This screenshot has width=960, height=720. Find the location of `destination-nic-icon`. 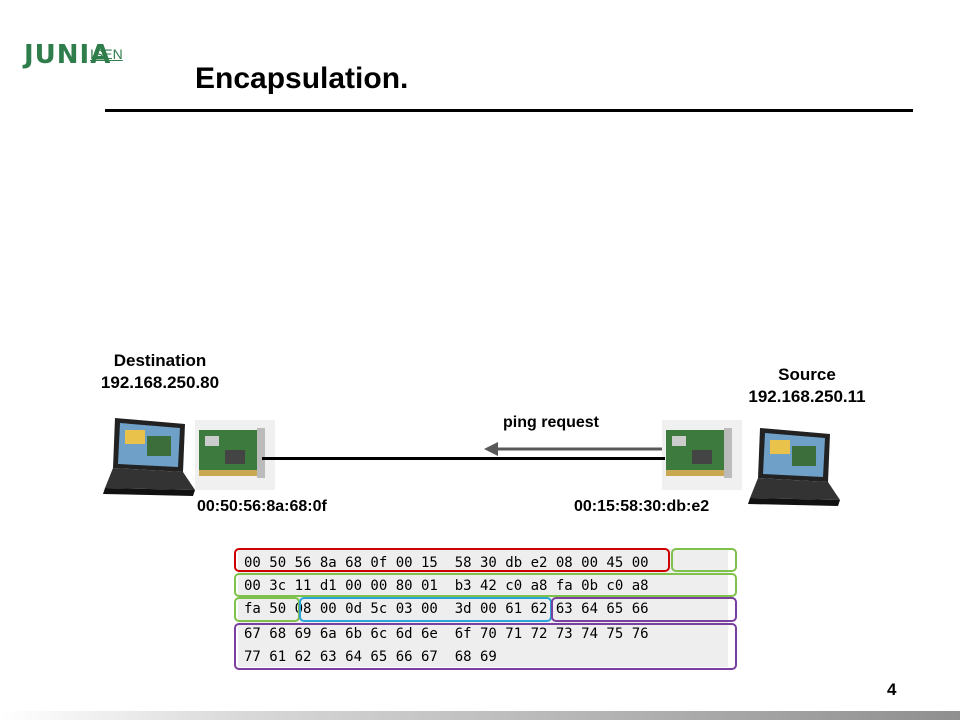

destination-nic-icon is located at coordinates (235, 455).